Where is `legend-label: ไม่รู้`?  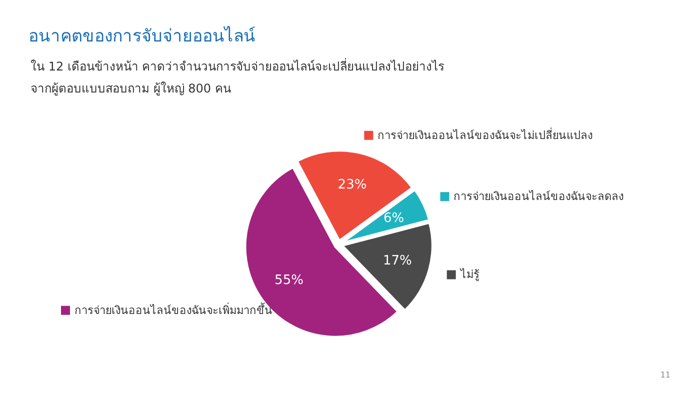 legend-label: ไม่รู้ is located at coordinates (469, 275).